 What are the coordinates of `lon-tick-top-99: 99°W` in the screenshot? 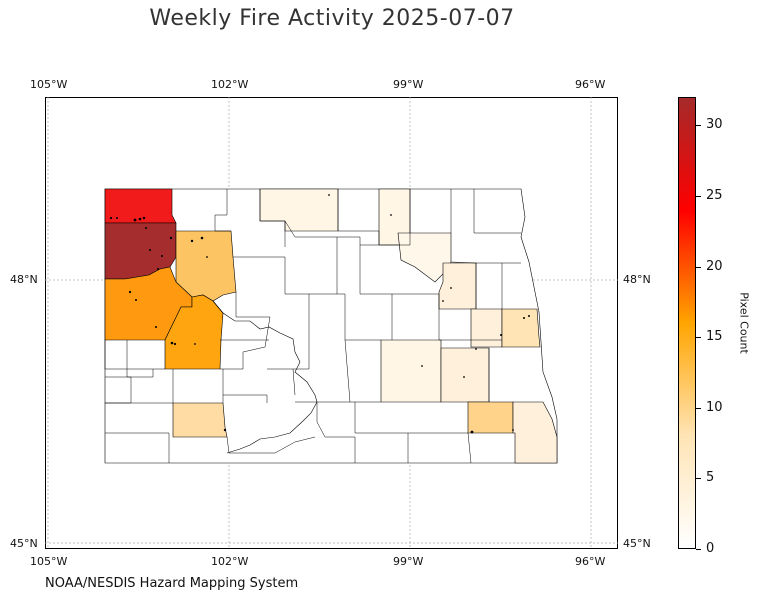 It's located at (408, 84).